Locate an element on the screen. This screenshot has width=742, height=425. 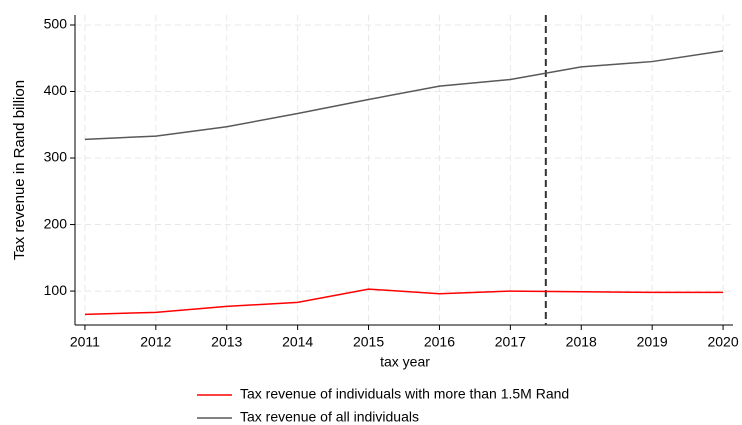
x-tick-label: 2012 is located at coordinates (155, 342).